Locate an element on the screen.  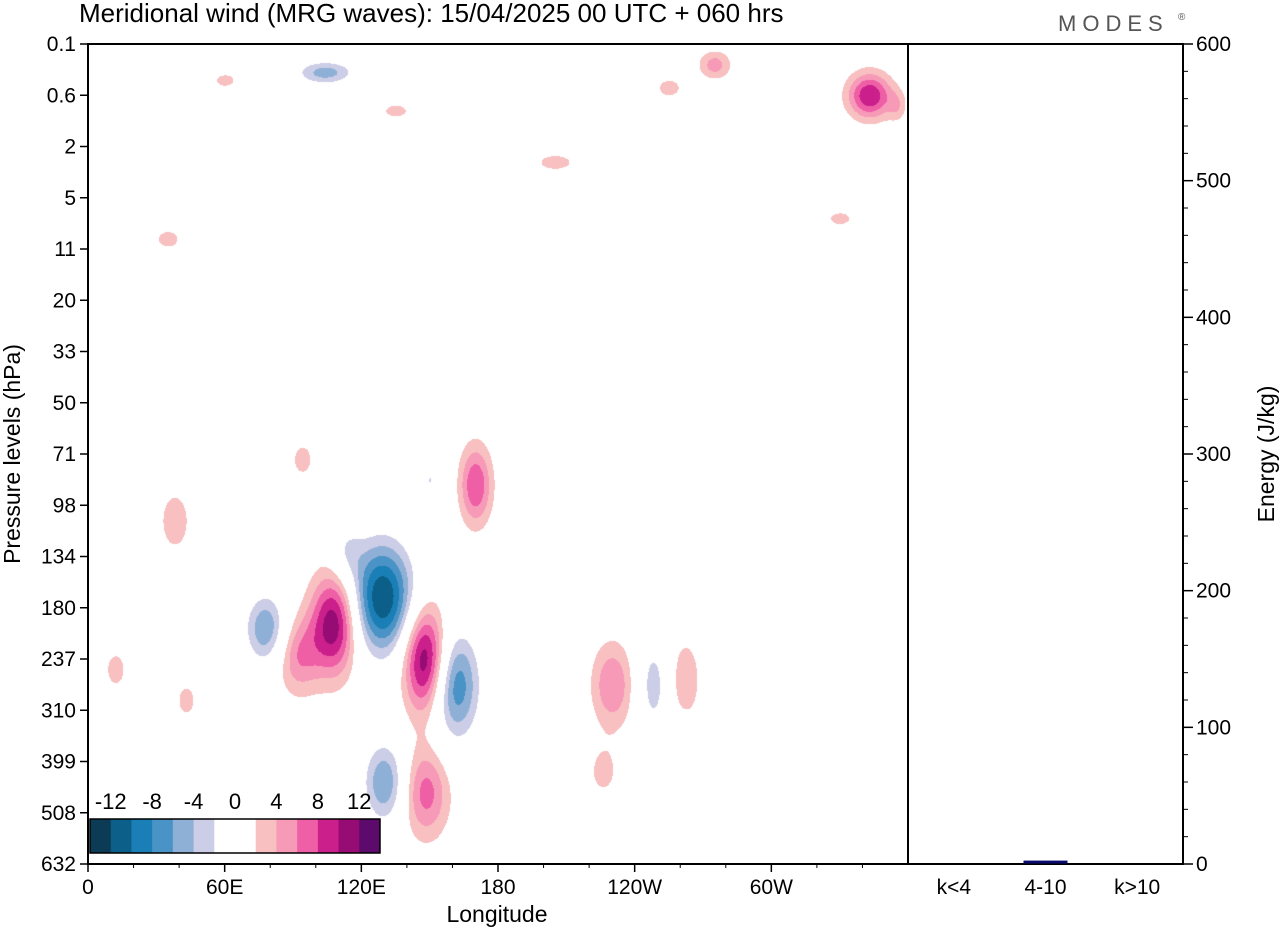
energy-axis-label: Energy (J/kg) is located at coordinates (1266, 454).